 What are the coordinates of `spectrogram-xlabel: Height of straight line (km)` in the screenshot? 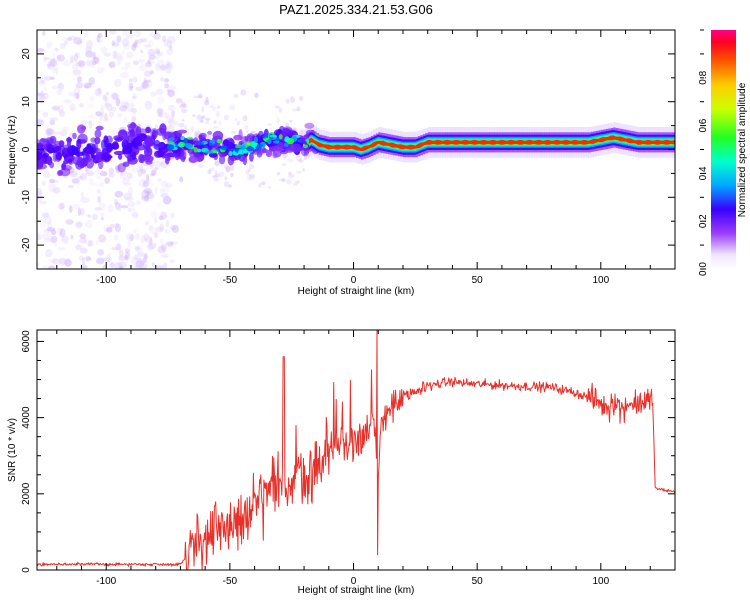 It's located at (356, 291).